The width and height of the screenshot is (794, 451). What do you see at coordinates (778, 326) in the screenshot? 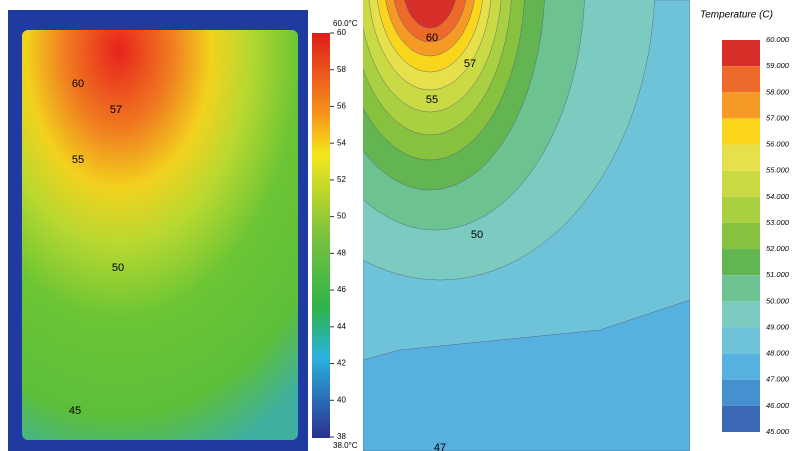
I see `legend-tick-label: 49.000` at bounding box center [778, 326].